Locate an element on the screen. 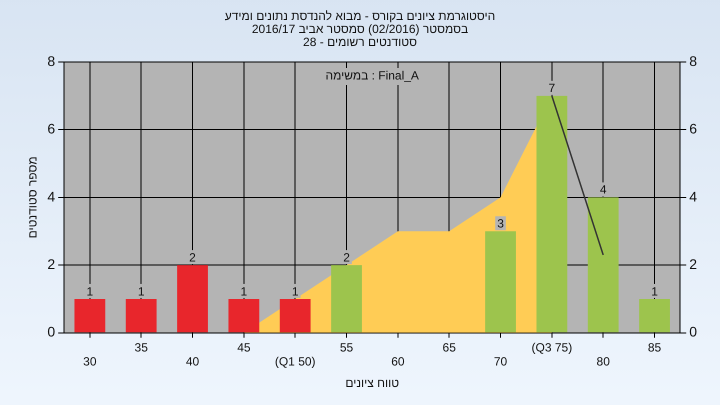 The height and width of the screenshot is (405, 720). y-axis-title: מספר סטודנטים is located at coordinates (33, 197).